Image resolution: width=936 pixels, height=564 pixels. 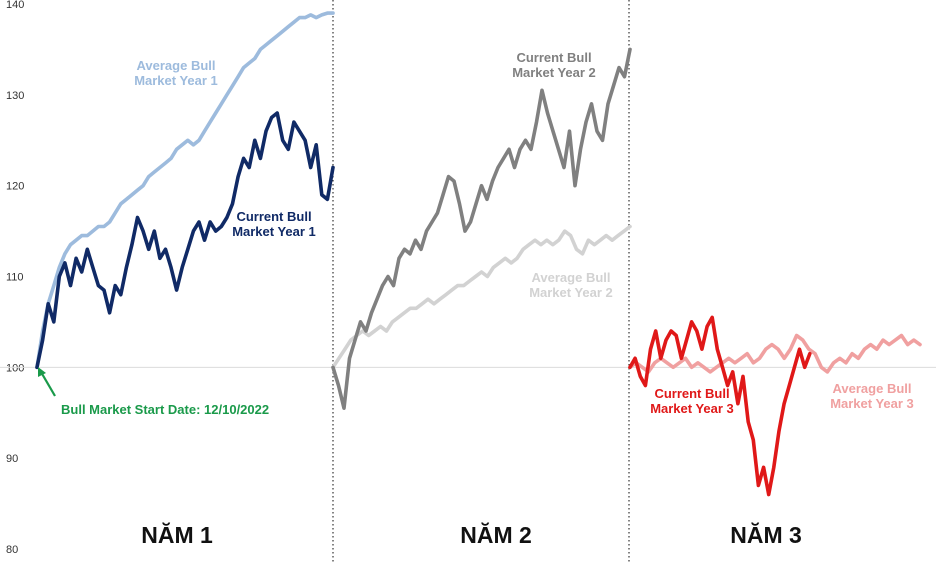 What do you see at coordinates (48, 384) in the screenshot?
I see `arrow-line` at bounding box center [48, 384].